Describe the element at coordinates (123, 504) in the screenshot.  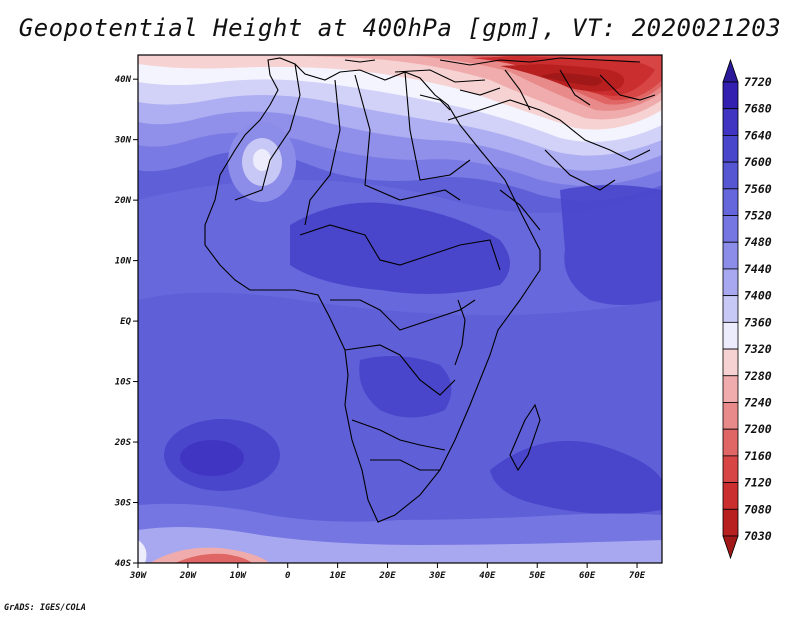
I see `lat-tick-label: 30S` at that location.